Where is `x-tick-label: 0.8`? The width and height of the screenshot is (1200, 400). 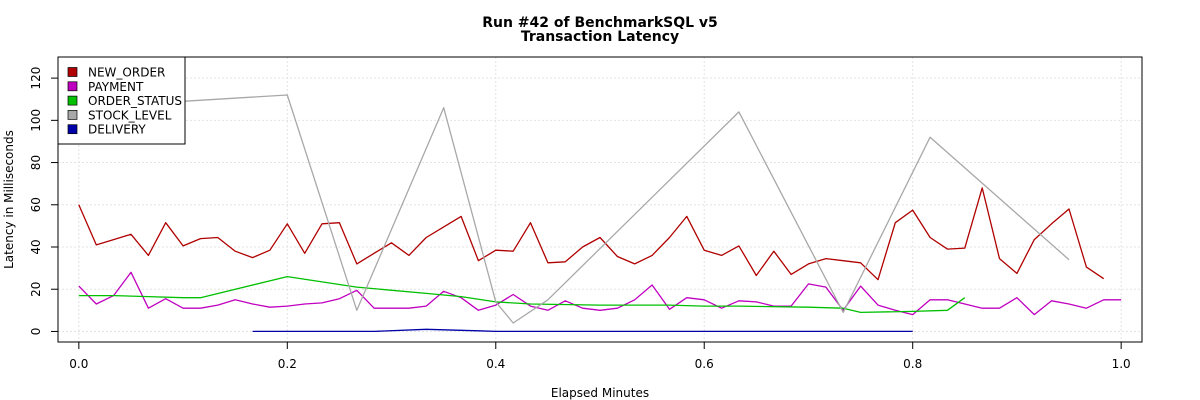
x-tick-label: 0.8 is located at coordinates (912, 364).